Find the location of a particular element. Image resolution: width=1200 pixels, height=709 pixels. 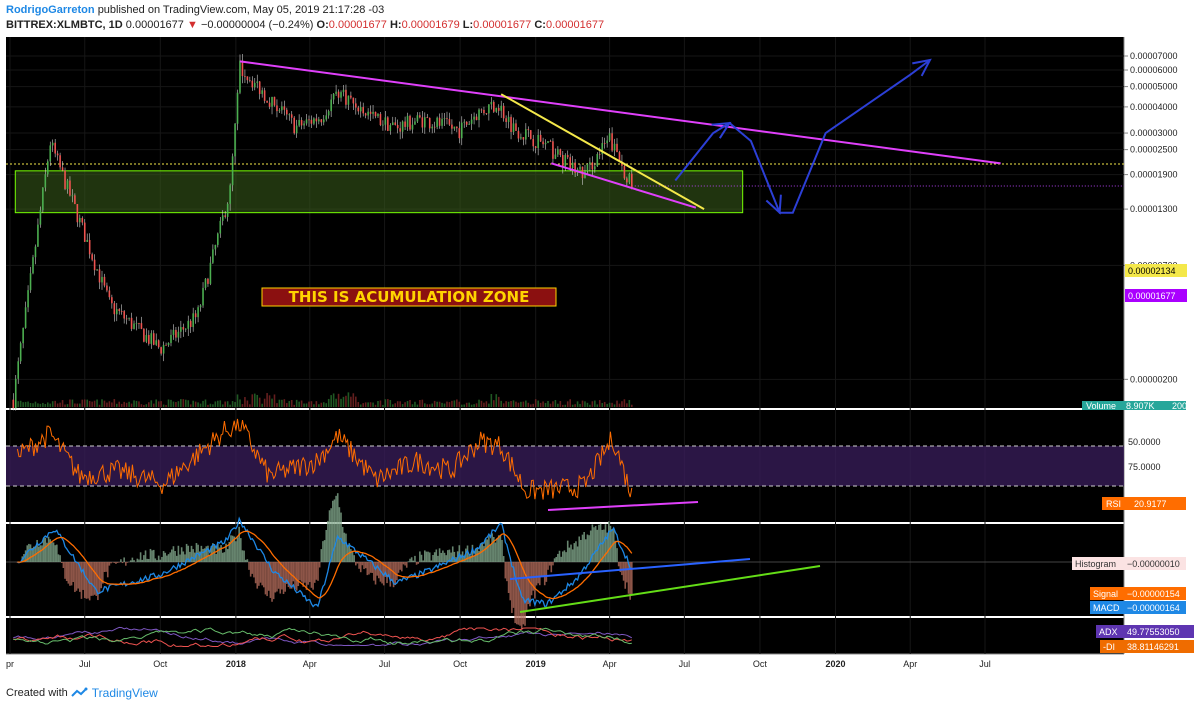

macd-blue-divergence is located at coordinates (630, 569).